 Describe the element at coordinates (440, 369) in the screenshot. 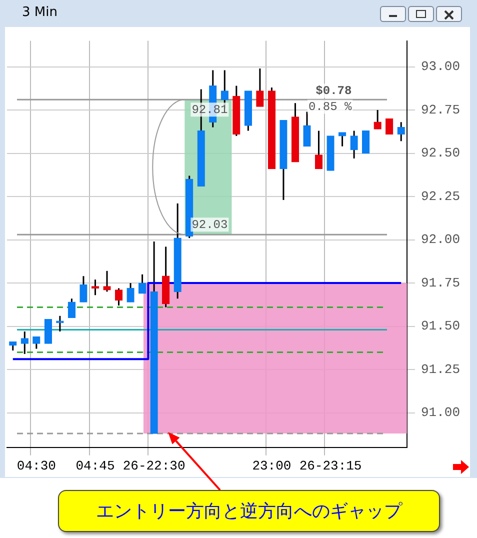

I see `y-tick-label: 91.25` at that location.